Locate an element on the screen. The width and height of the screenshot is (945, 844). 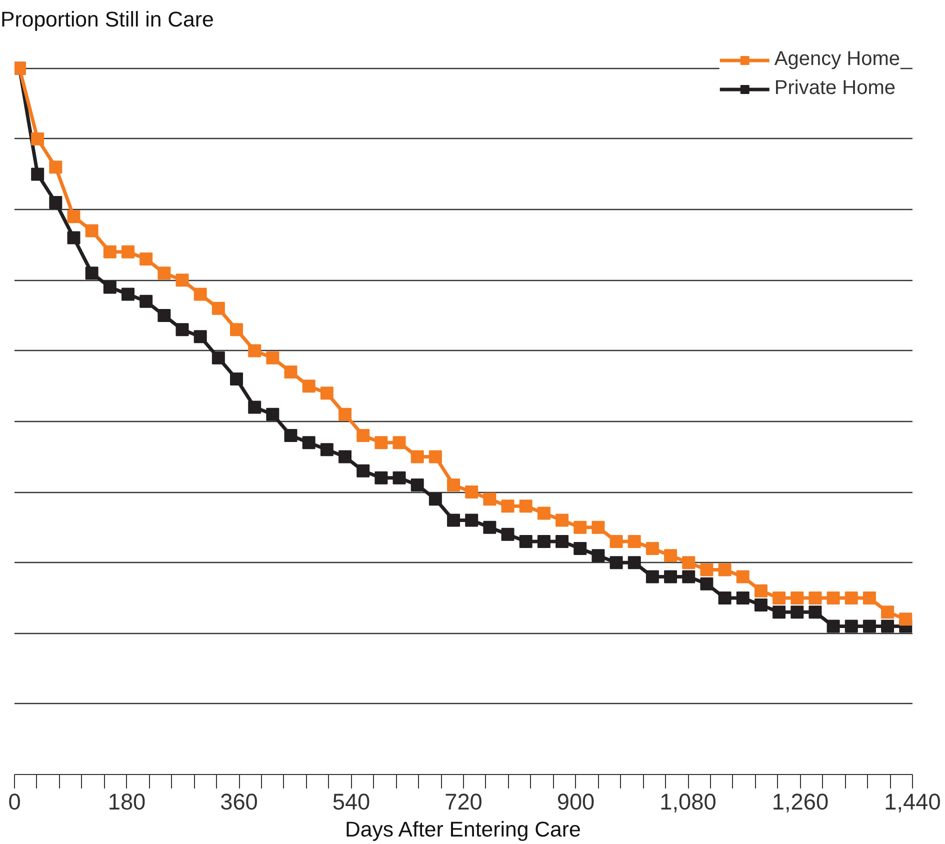
x-axis-title: Days After Entering Care is located at coordinates (462, 830).